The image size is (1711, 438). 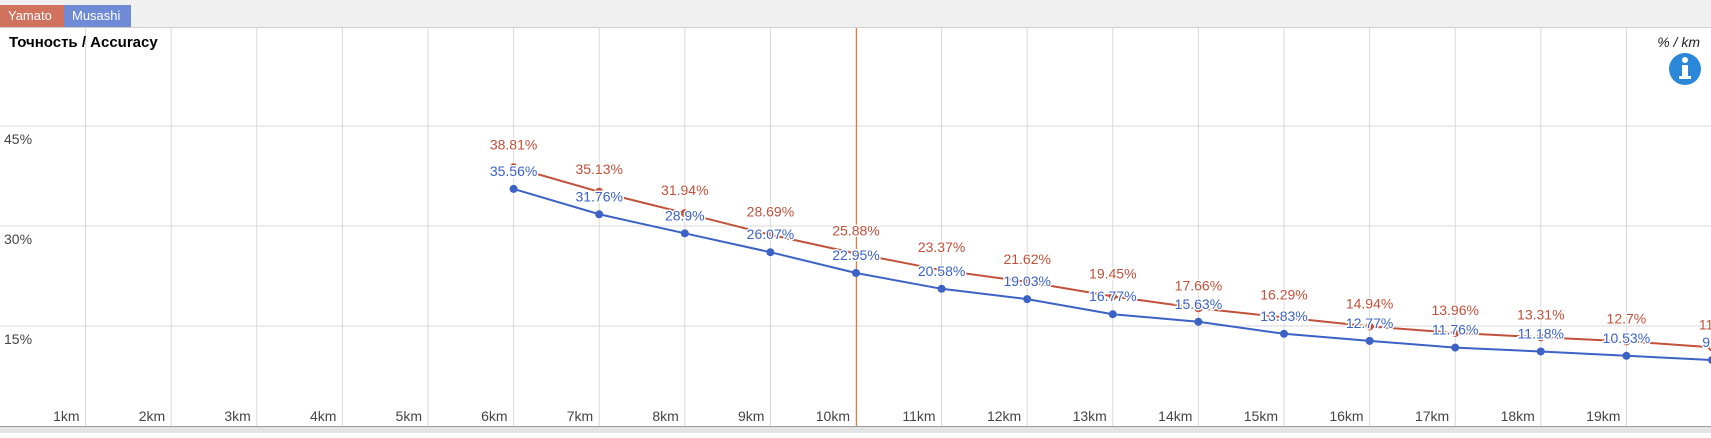 I want to click on x-tick-label: 14km, so click(x=1175, y=416).